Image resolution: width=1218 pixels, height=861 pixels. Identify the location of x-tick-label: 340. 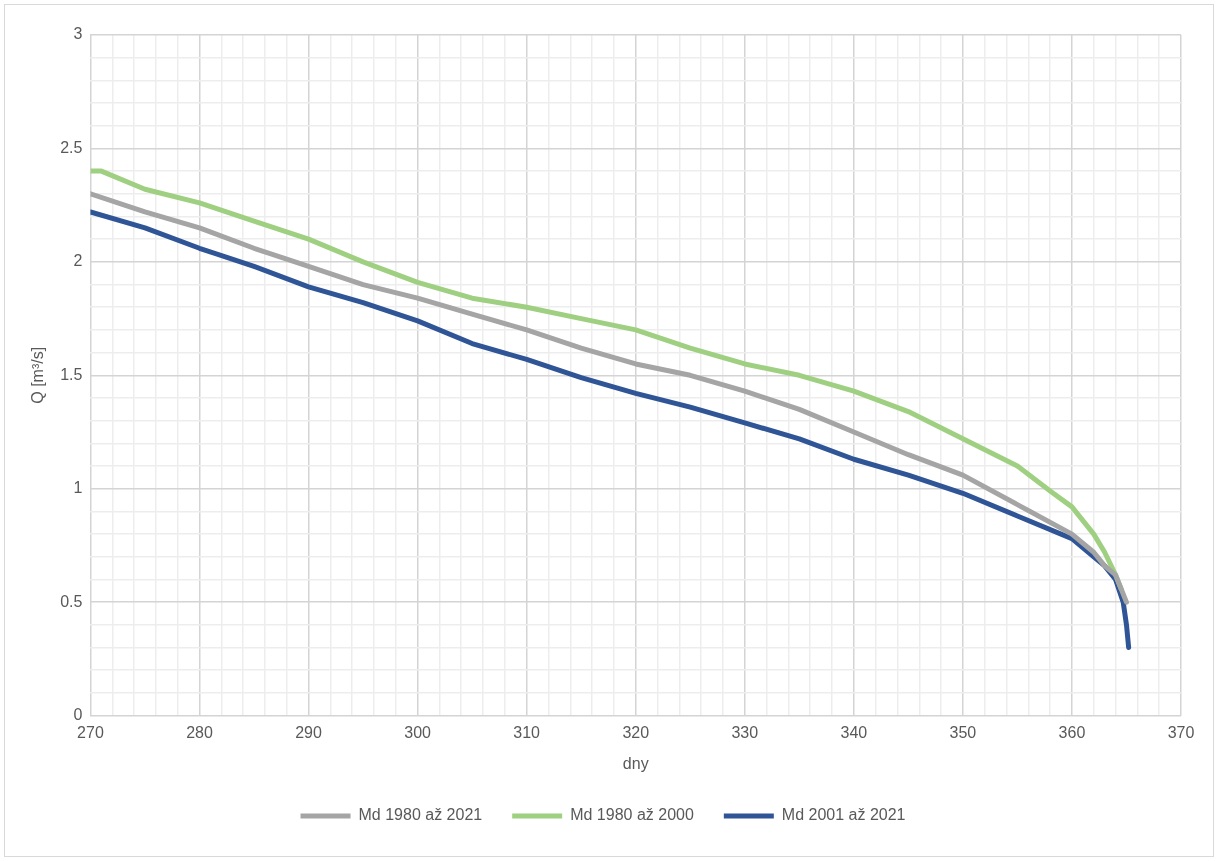
(854, 732).